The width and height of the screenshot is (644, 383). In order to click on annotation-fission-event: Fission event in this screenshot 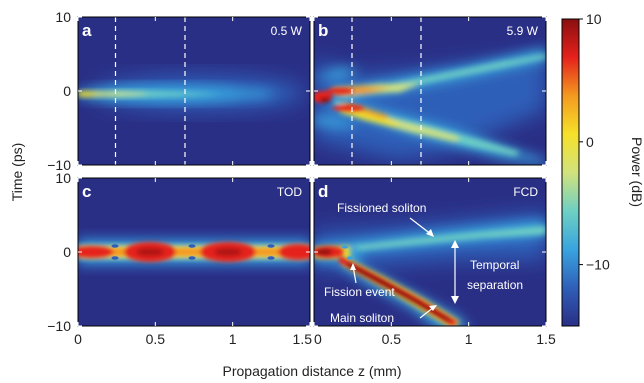, I will do `click(359, 292)`.